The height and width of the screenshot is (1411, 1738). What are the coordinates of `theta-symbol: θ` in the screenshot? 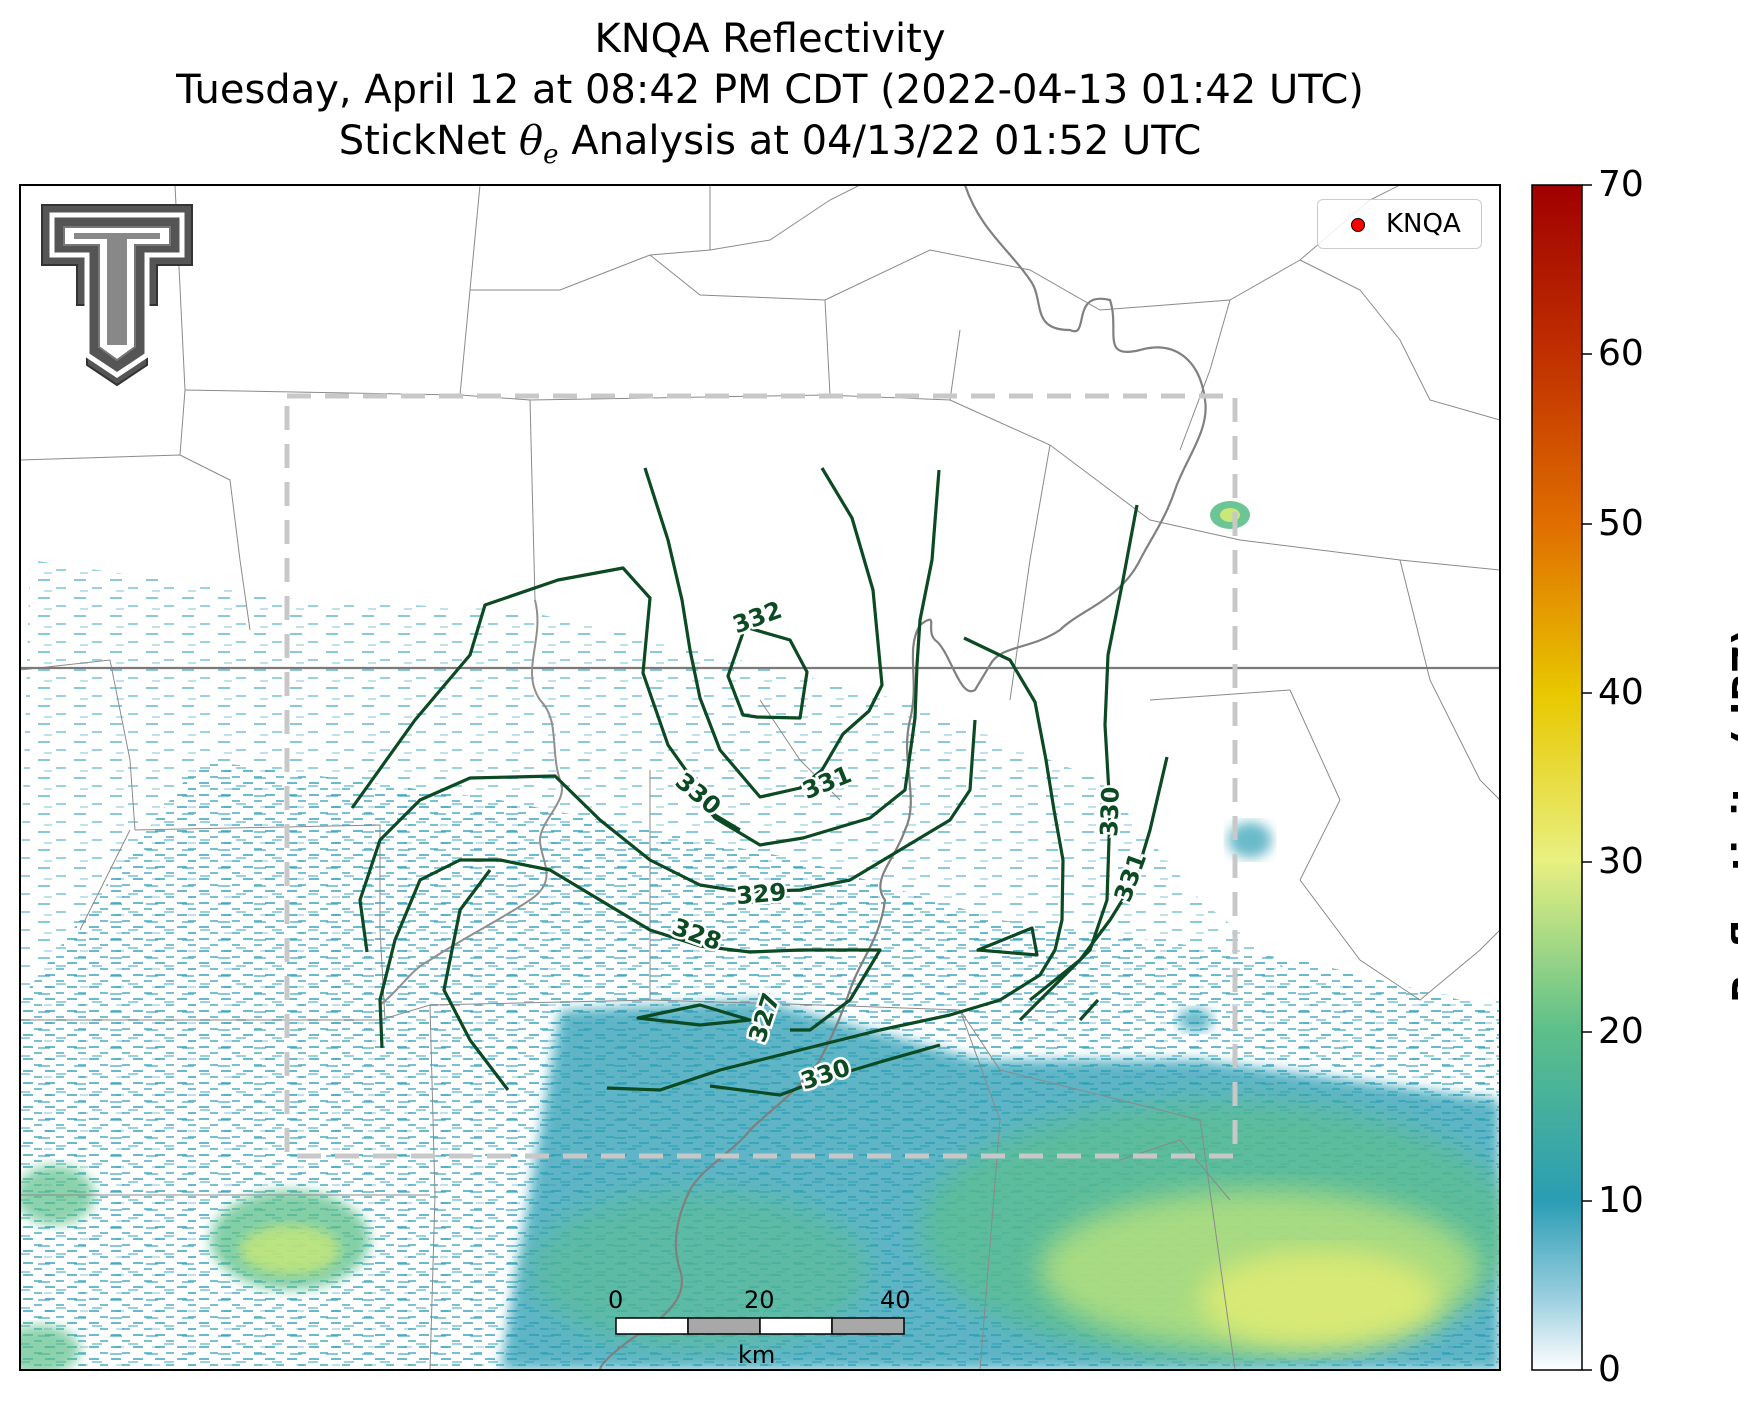 It's located at (531, 141).